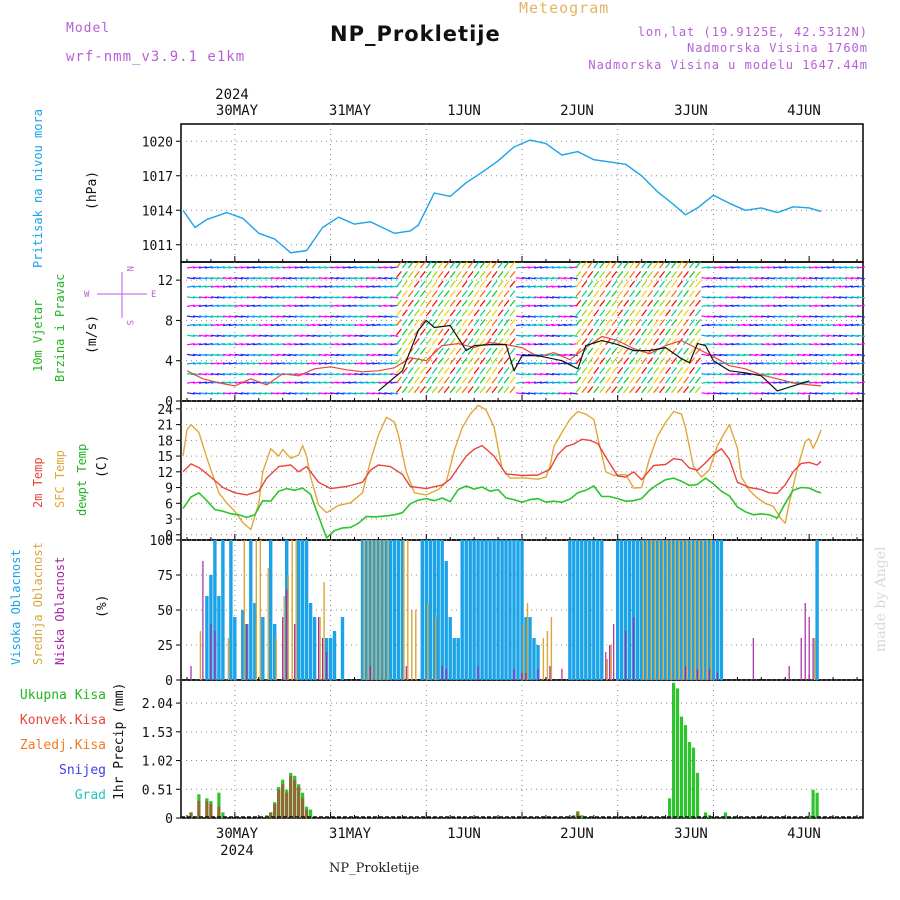  I want to click on precip-ytick-label-0: 0, so click(169, 819).